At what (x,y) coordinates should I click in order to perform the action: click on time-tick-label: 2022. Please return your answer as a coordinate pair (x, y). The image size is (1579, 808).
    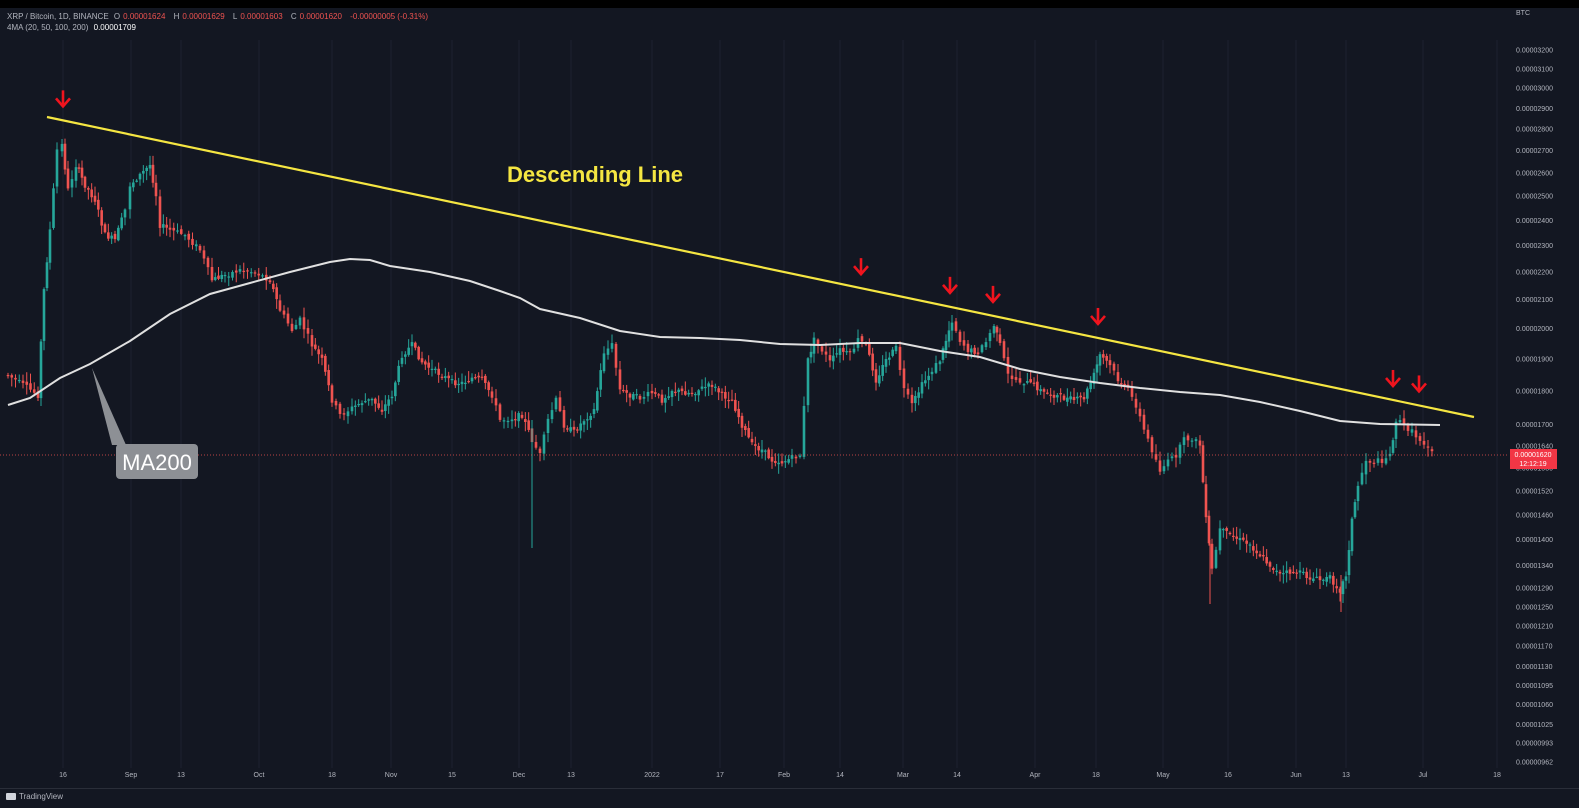
    Looking at the image, I should click on (652, 775).